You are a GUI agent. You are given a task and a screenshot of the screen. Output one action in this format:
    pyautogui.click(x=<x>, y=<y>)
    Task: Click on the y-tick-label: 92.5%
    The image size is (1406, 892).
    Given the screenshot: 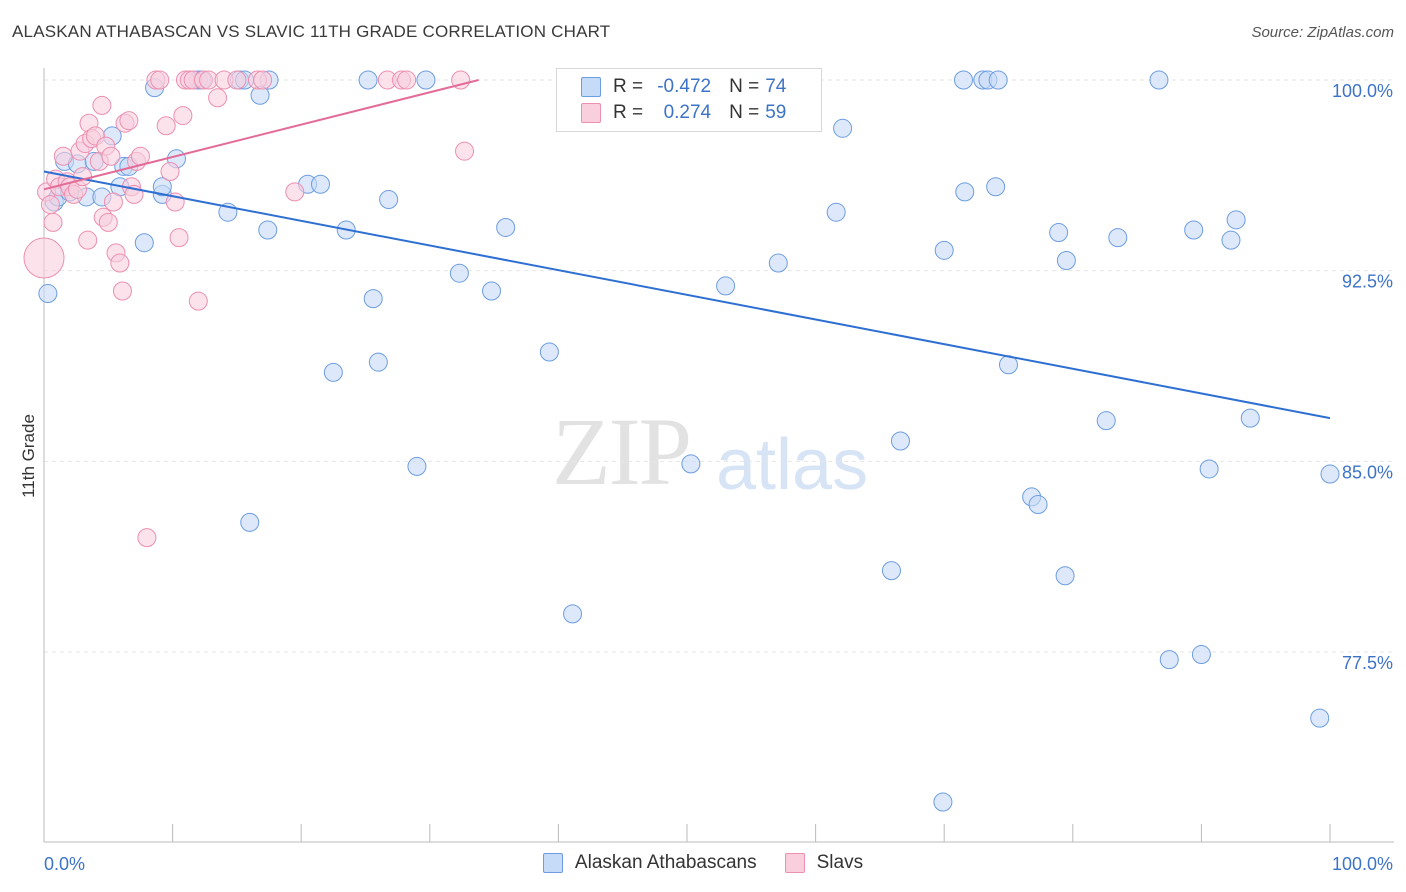 What is the action you would take?
    pyautogui.click(x=1367, y=282)
    